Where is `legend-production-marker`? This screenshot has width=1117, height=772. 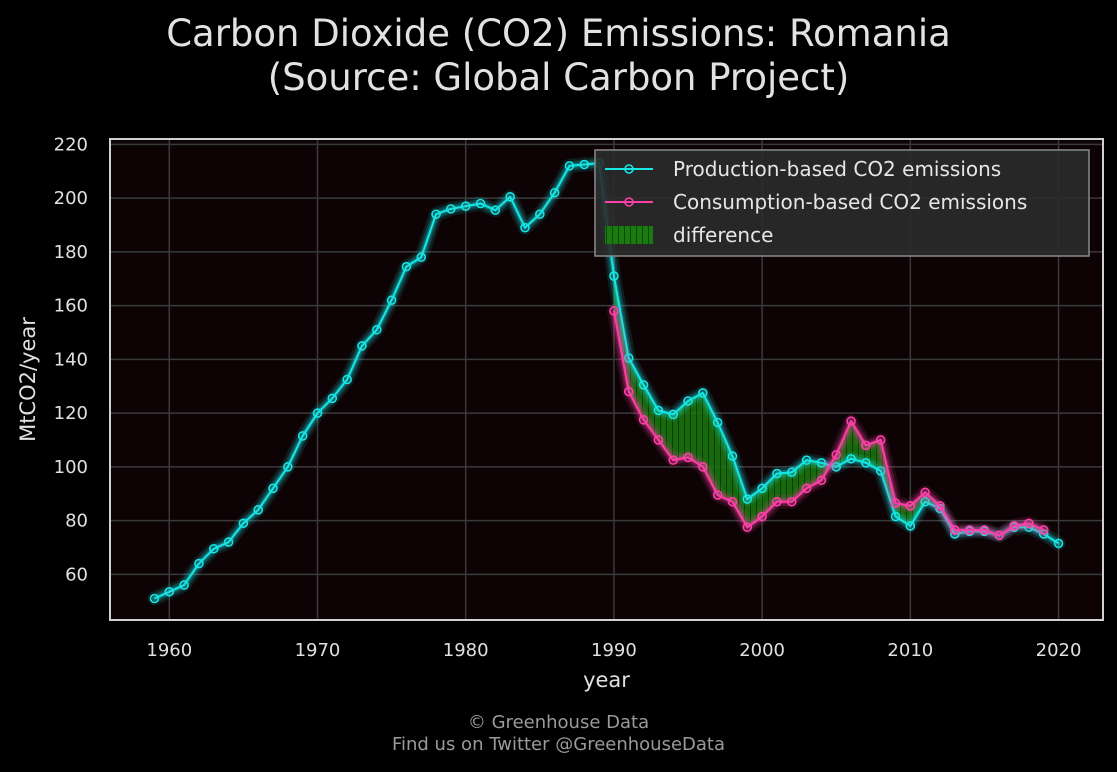 legend-production-marker is located at coordinates (629, 169).